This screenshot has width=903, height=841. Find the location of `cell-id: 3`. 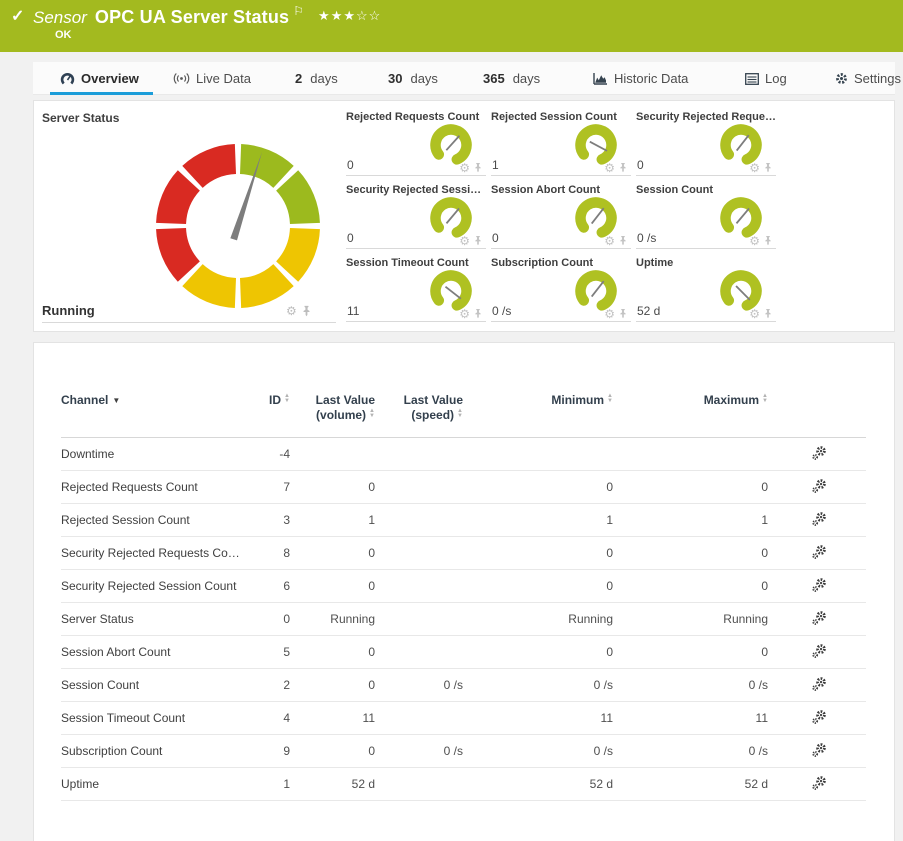

cell-id: 3 is located at coordinates (286, 520).